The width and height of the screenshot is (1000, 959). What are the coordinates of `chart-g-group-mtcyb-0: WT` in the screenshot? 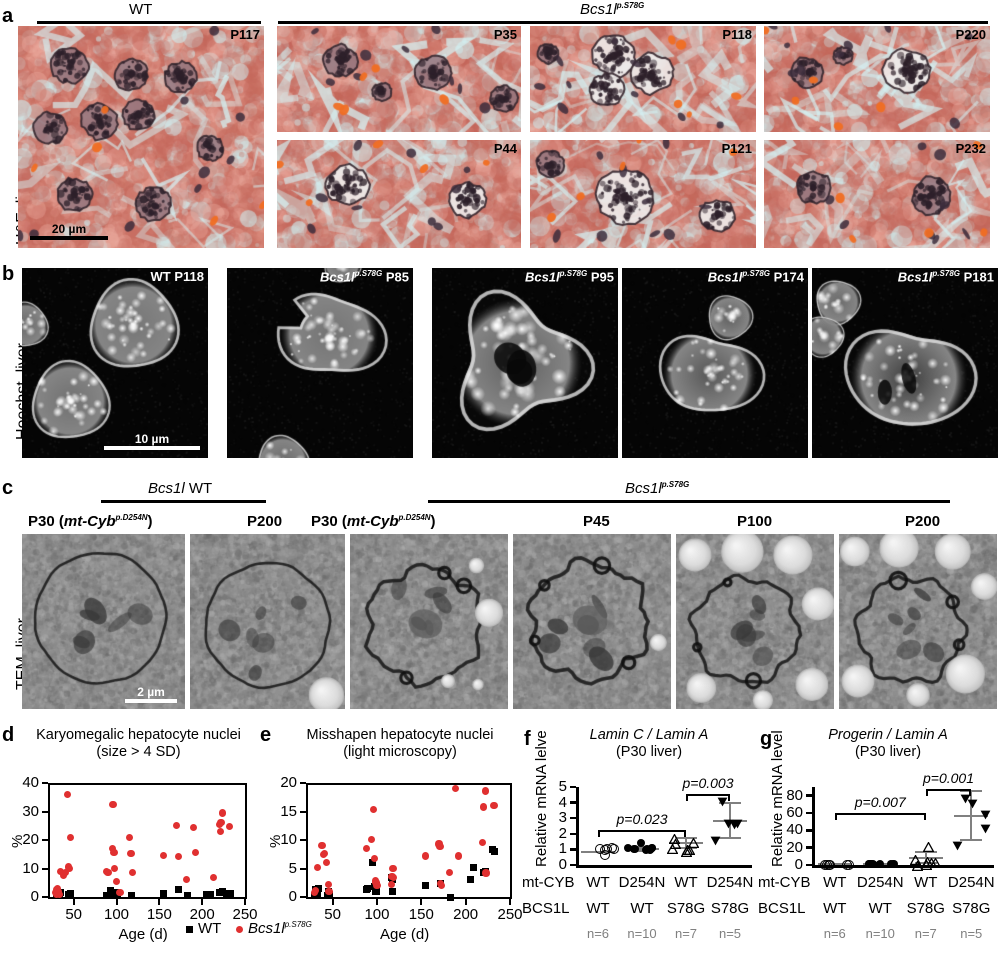 It's located at (835, 882).